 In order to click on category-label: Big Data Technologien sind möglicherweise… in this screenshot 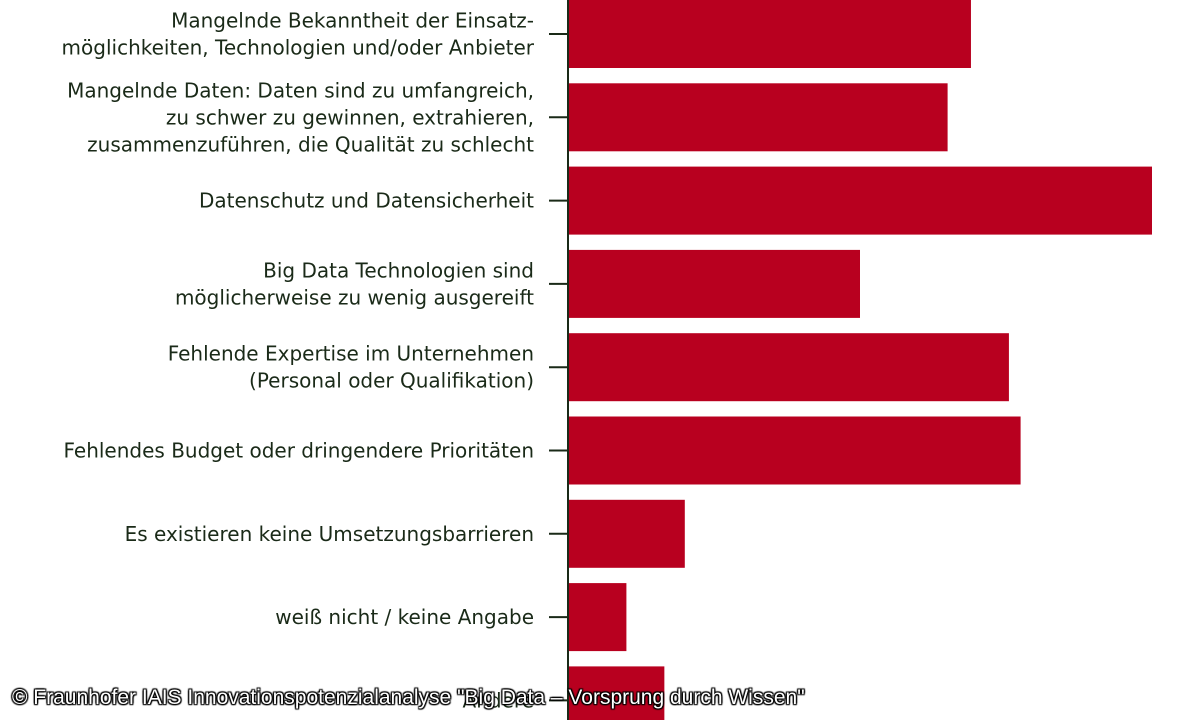, I will do `click(354, 283)`.